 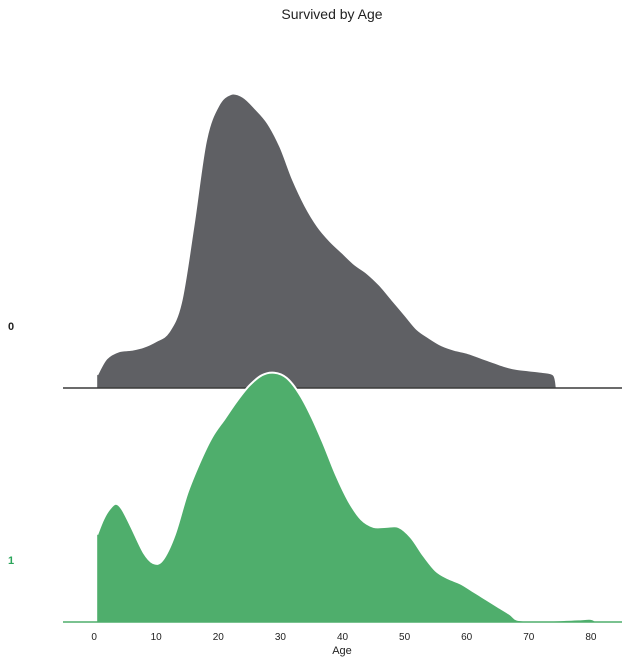 What do you see at coordinates (11, 327) in the screenshot?
I see `row-label-0: 0` at bounding box center [11, 327].